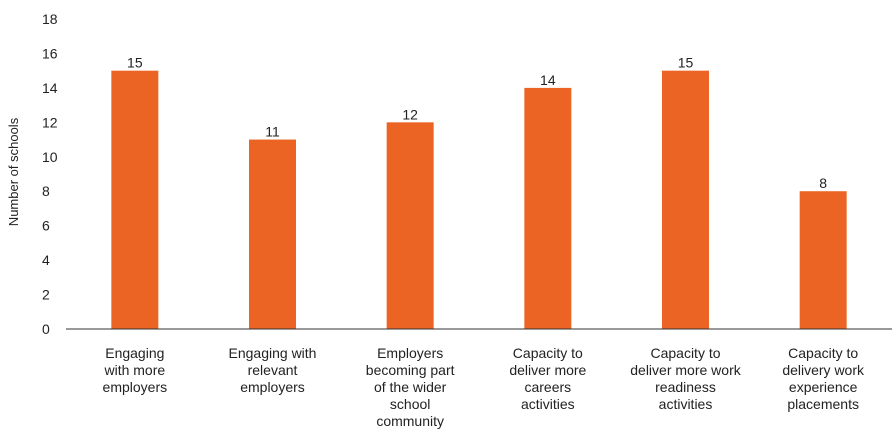  I want to click on x-category-label: Engaging with more employers, so click(135, 370).